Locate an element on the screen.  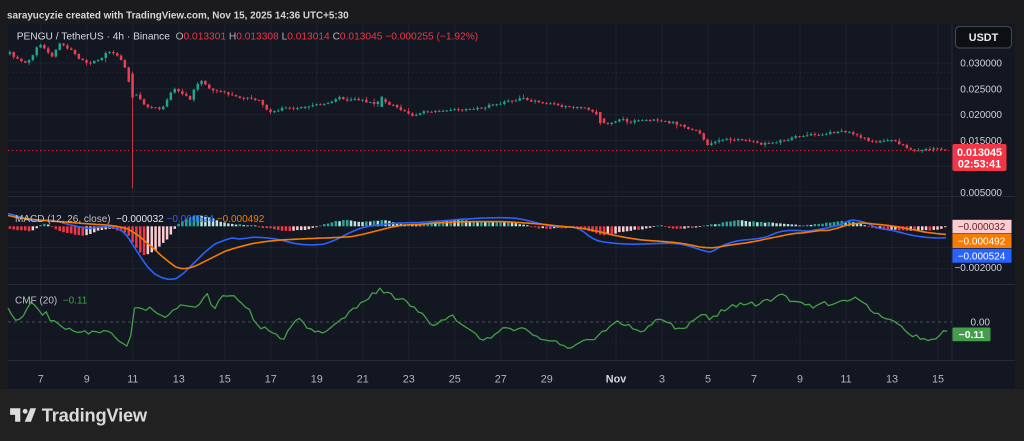
svg-text: 19 is located at coordinates (317, 379).